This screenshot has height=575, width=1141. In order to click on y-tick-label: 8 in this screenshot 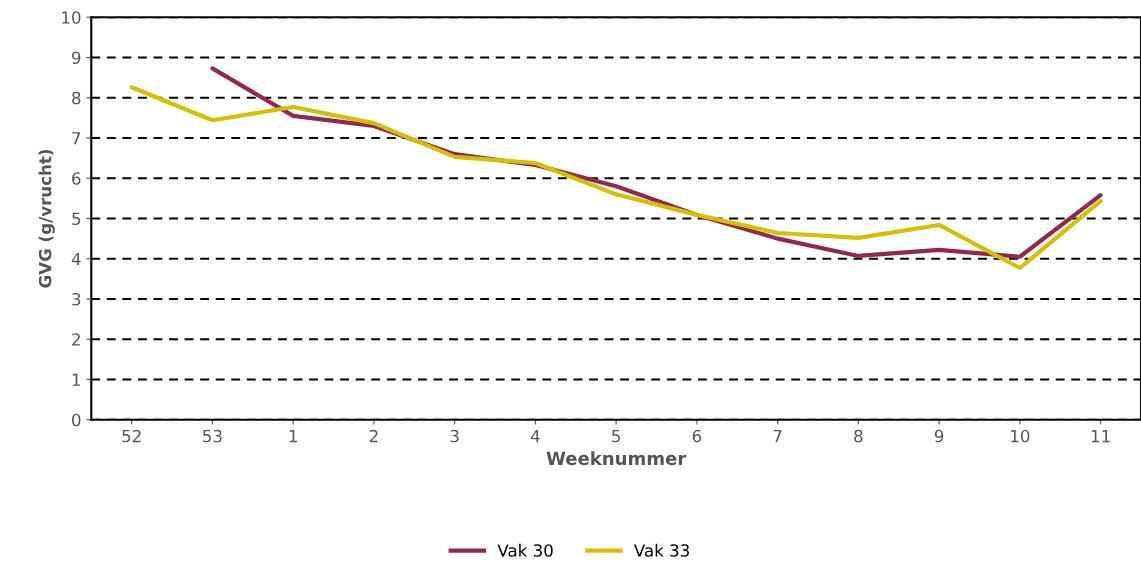, I will do `click(76, 98)`.